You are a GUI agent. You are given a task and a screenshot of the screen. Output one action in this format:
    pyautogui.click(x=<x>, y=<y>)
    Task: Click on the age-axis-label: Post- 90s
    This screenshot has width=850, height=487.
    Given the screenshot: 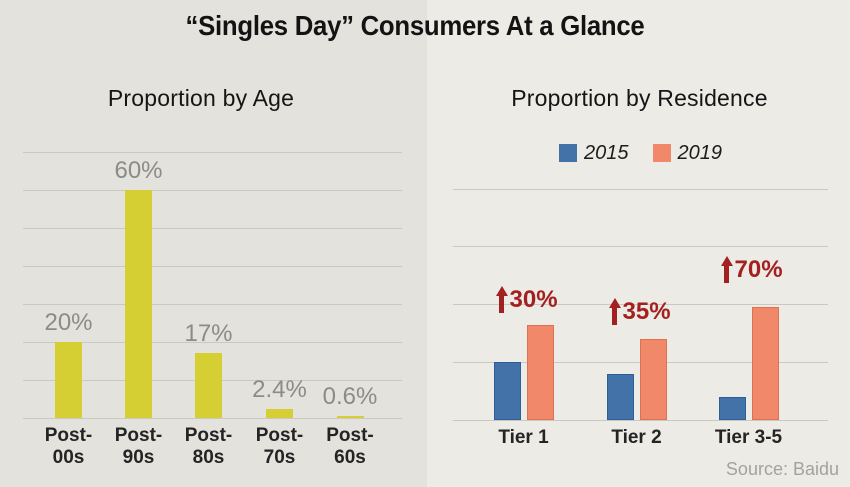 What is the action you would take?
    pyautogui.click(x=138, y=446)
    